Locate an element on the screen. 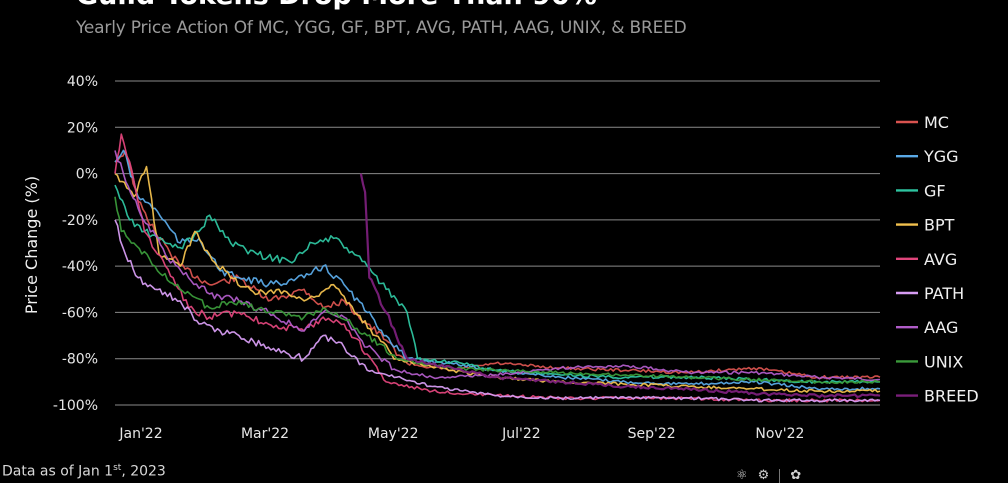  legend-label: AAG is located at coordinates (941, 327).